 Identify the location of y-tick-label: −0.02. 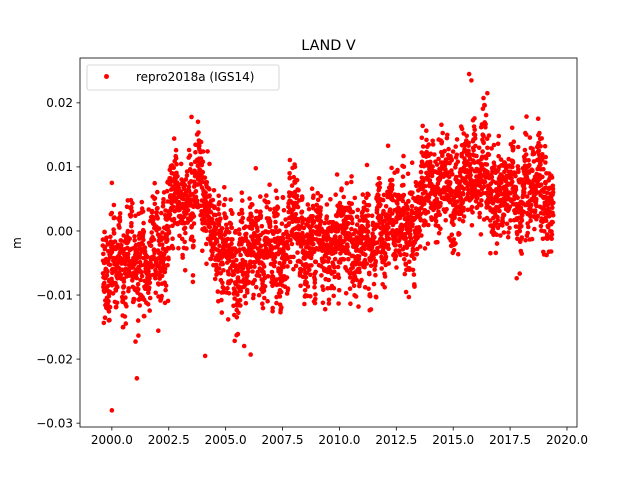
(54, 359).